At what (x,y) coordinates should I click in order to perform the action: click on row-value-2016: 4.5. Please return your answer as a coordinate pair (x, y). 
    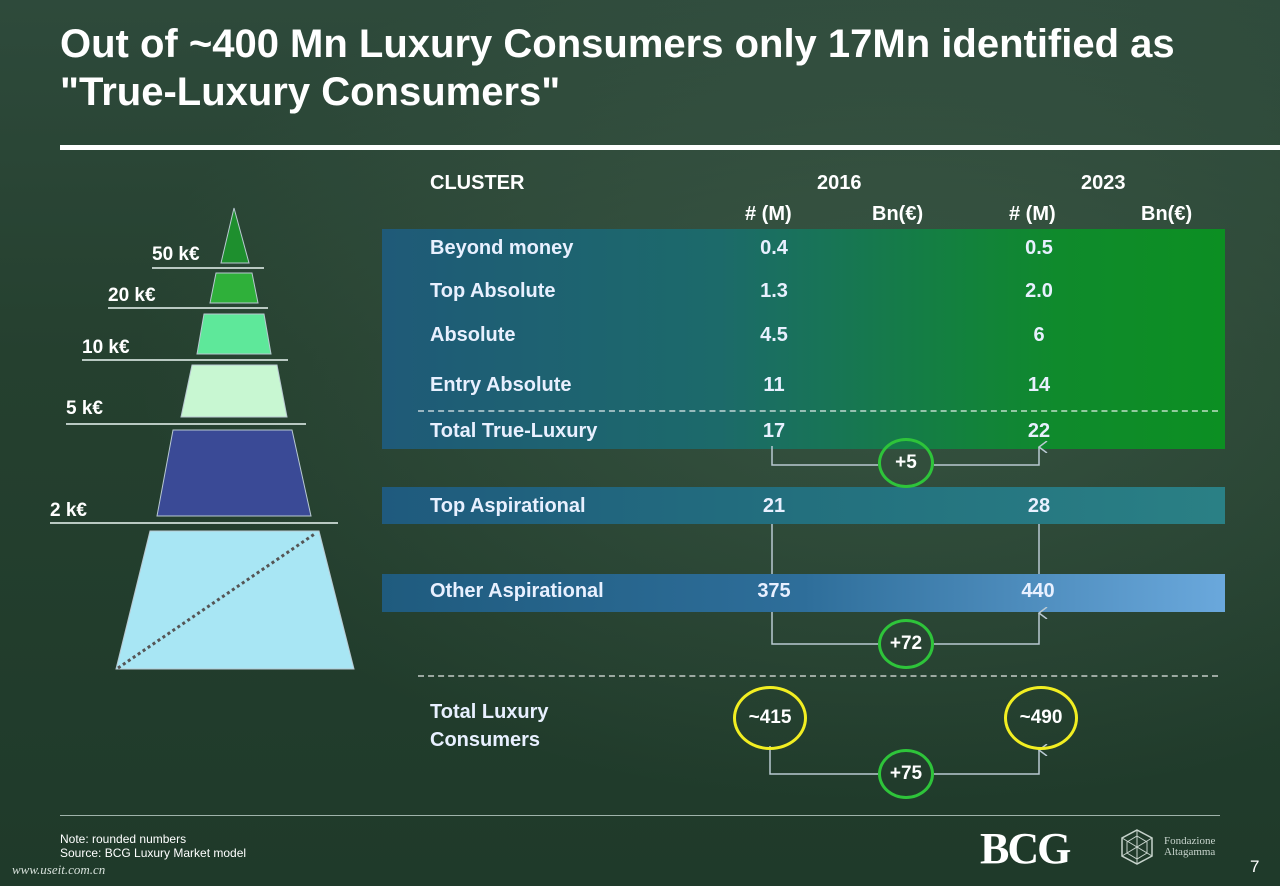
    Looking at the image, I should click on (774, 335).